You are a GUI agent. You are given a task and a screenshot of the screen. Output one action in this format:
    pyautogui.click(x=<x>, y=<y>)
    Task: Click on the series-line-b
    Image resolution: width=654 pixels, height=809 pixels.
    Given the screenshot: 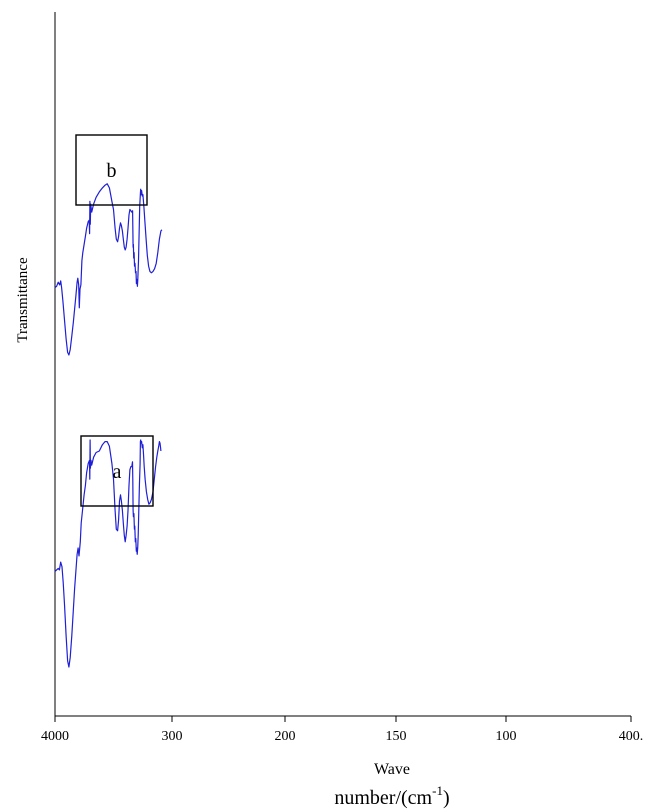 What is the action you would take?
    pyautogui.click(x=108, y=269)
    